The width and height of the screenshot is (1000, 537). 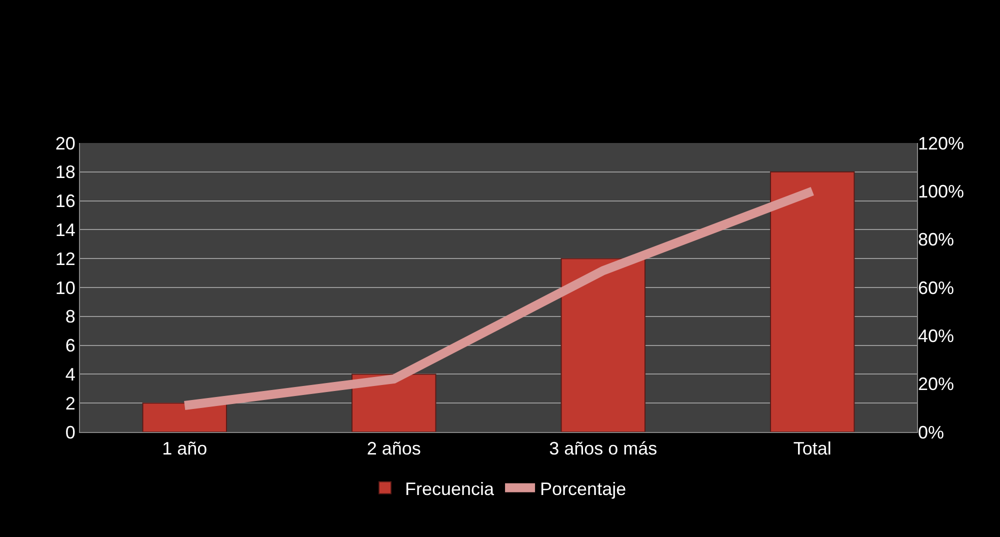 I want to click on y2-tick-label: 120%, so click(x=941, y=143).